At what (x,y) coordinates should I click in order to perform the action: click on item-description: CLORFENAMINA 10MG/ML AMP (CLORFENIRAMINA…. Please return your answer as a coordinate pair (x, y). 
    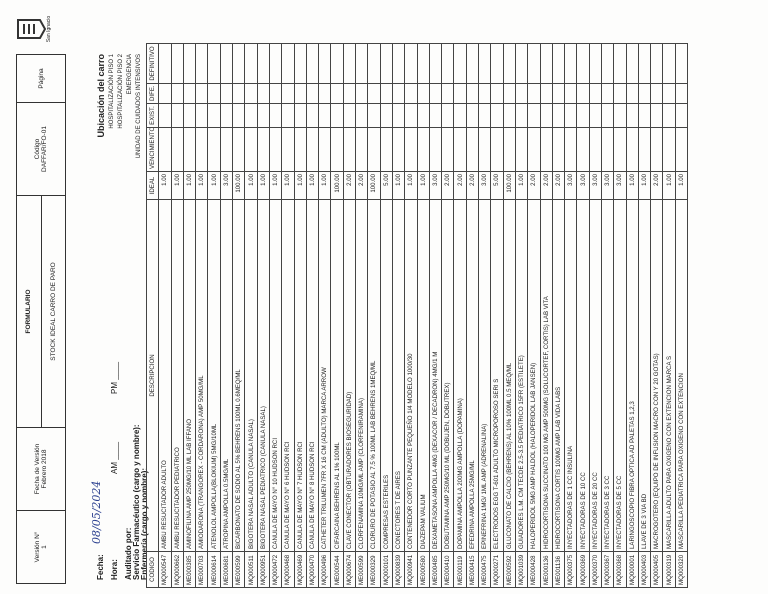
    Looking at the image, I should click on (361, 375).